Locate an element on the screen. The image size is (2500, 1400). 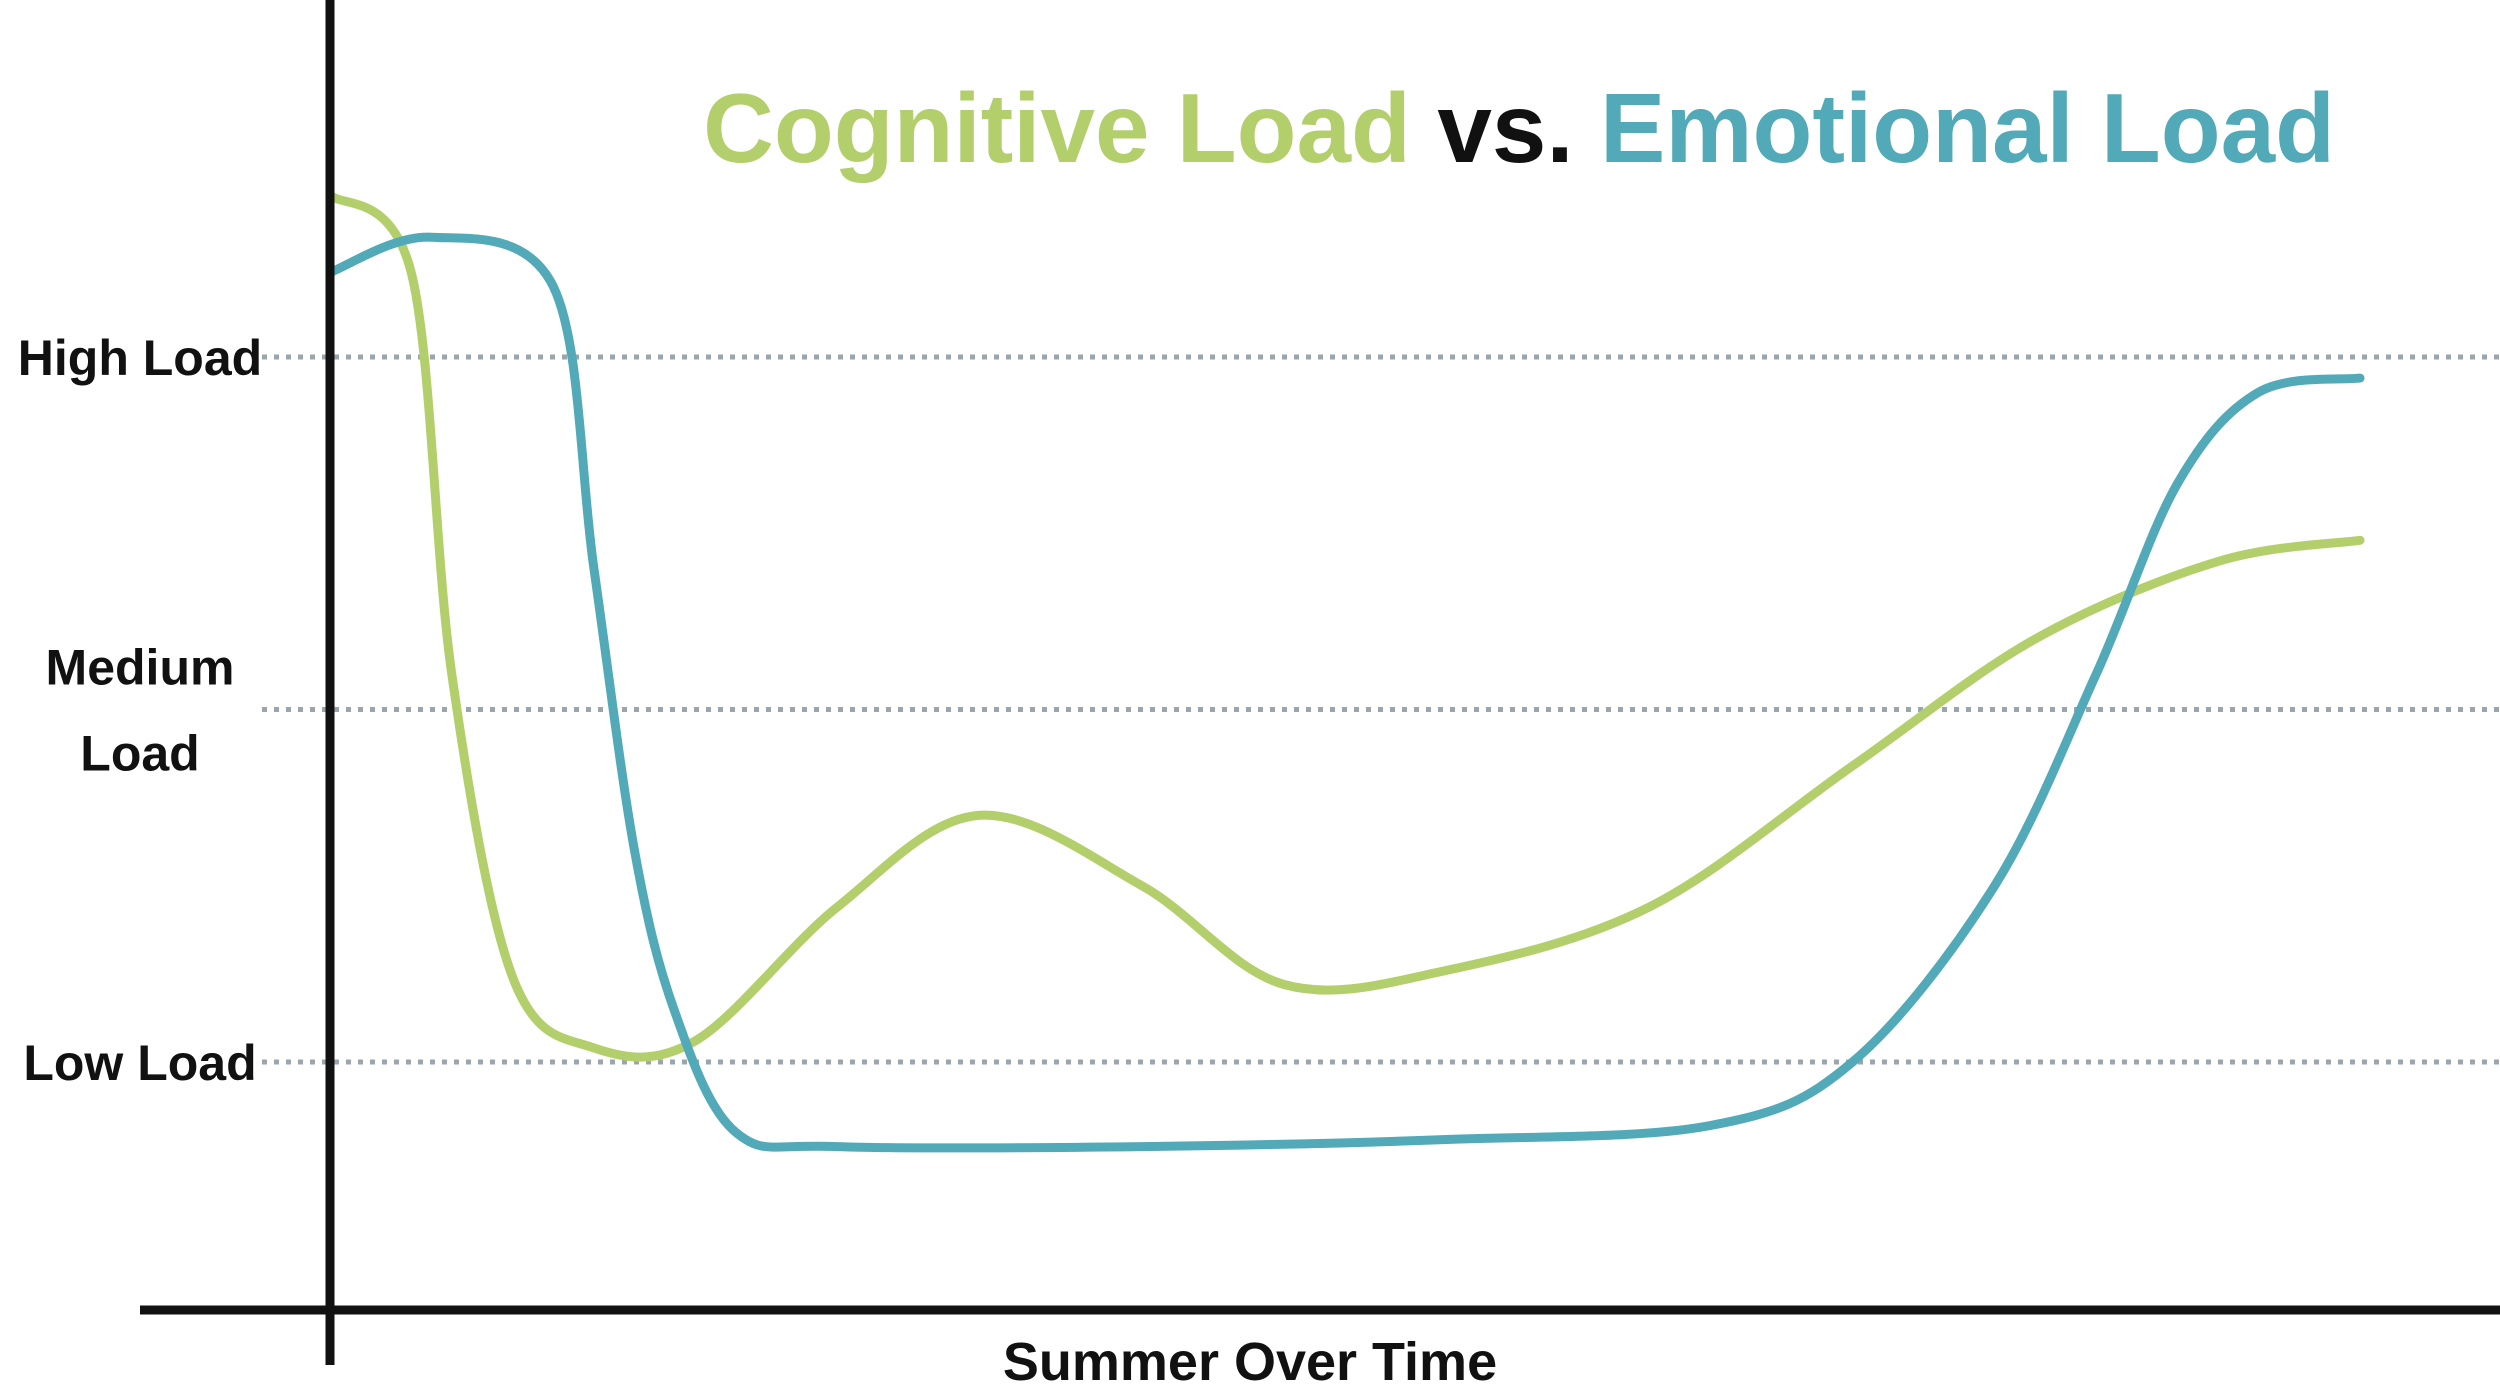
y-tick-label-line: High Load is located at coordinates (140, 358).